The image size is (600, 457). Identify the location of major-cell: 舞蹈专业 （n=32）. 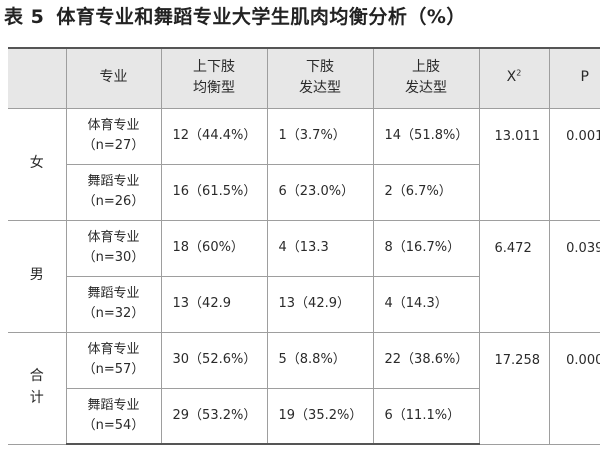
(114, 304).